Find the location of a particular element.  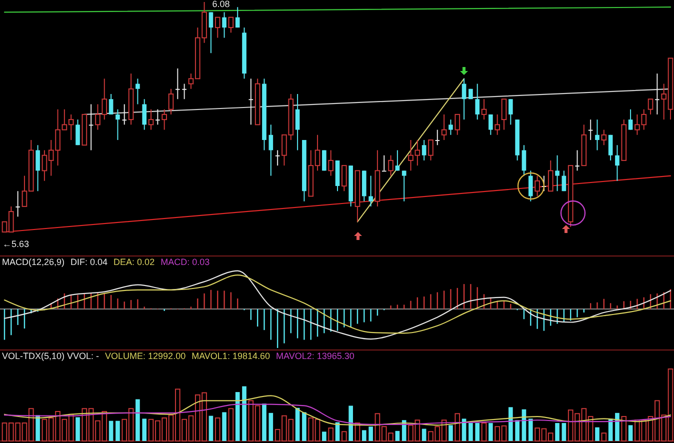

text: MACD: 0.03 is located at coordinates (185, 262).